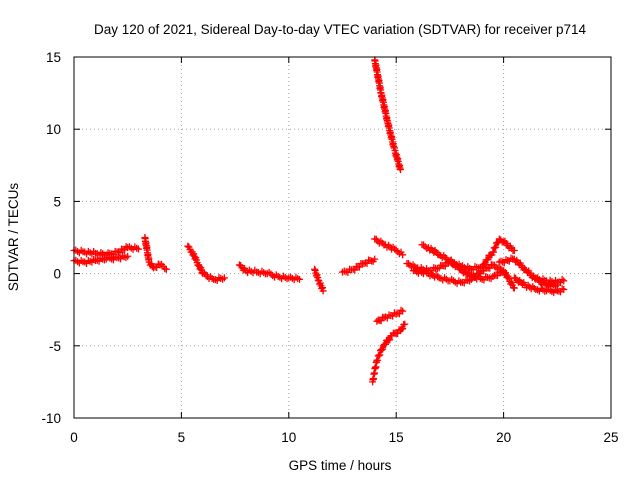  What do you see at coordinates (53, 57) in the screenshot?
I see `y-tick-label: 15` at bounding box center [53, 57].